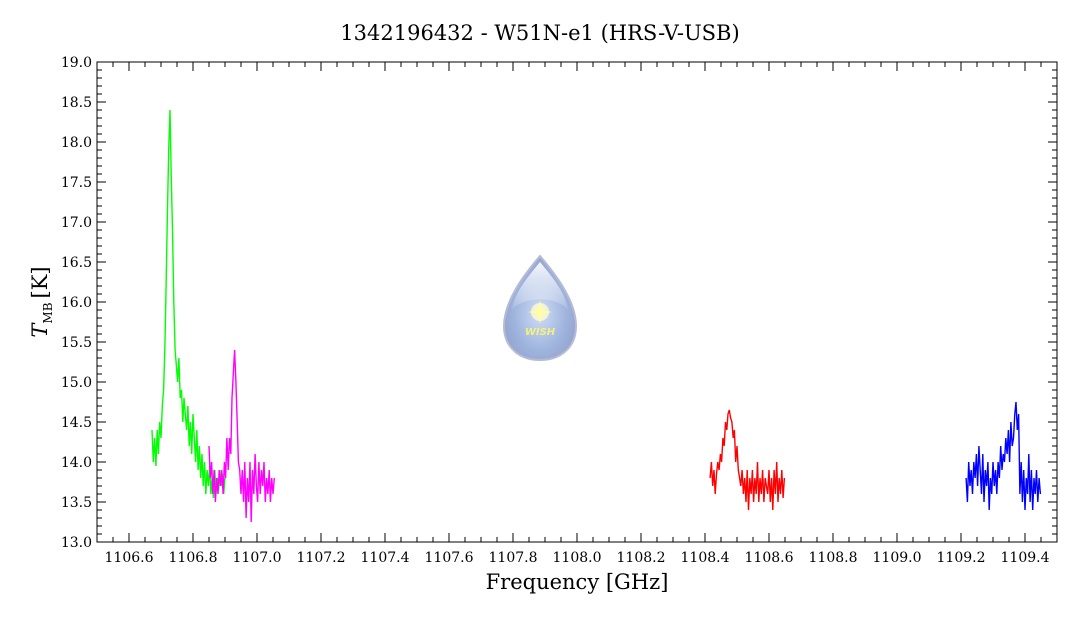 The width and height of the screenshot is (1081, 618). I want to click on y-label-unit: [K], so click(40, 282).